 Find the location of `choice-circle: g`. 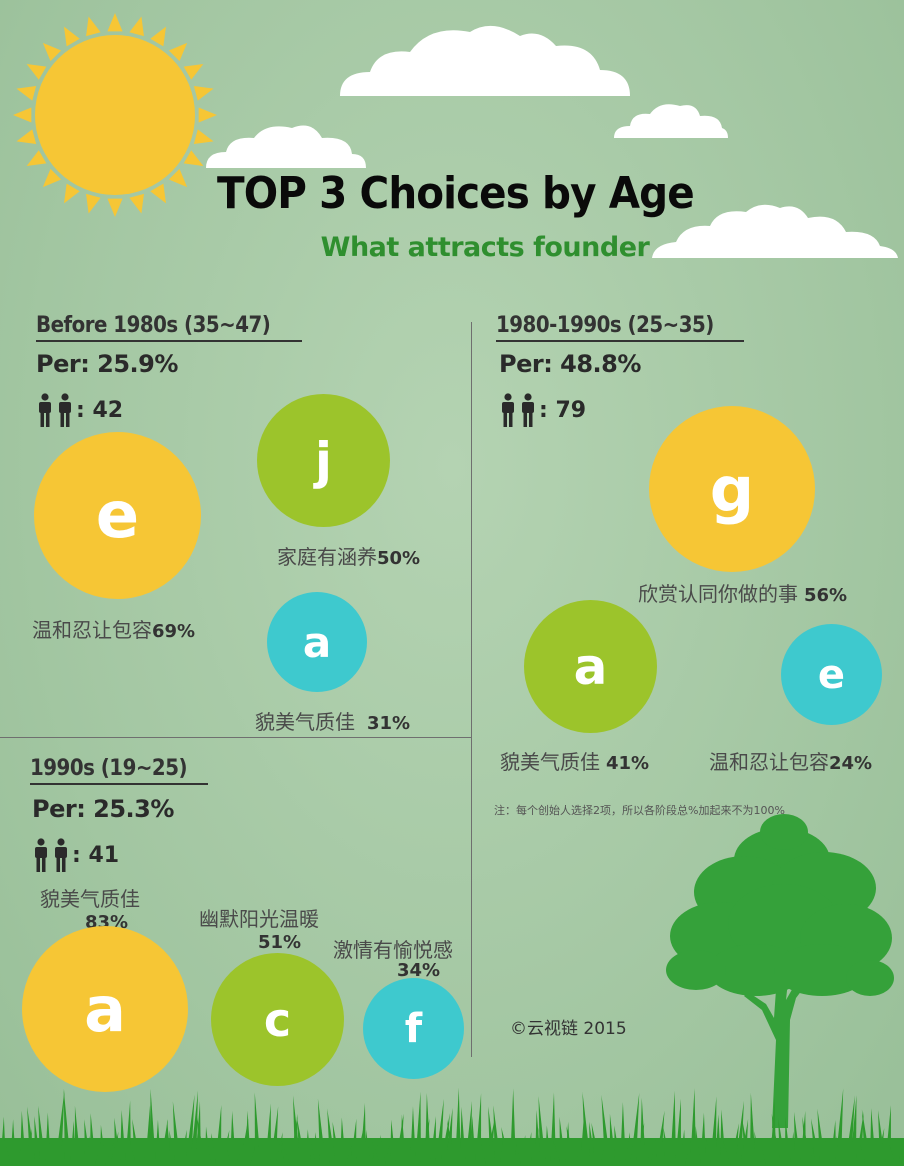

choice-circle: g is located at coordinates (732, 489).